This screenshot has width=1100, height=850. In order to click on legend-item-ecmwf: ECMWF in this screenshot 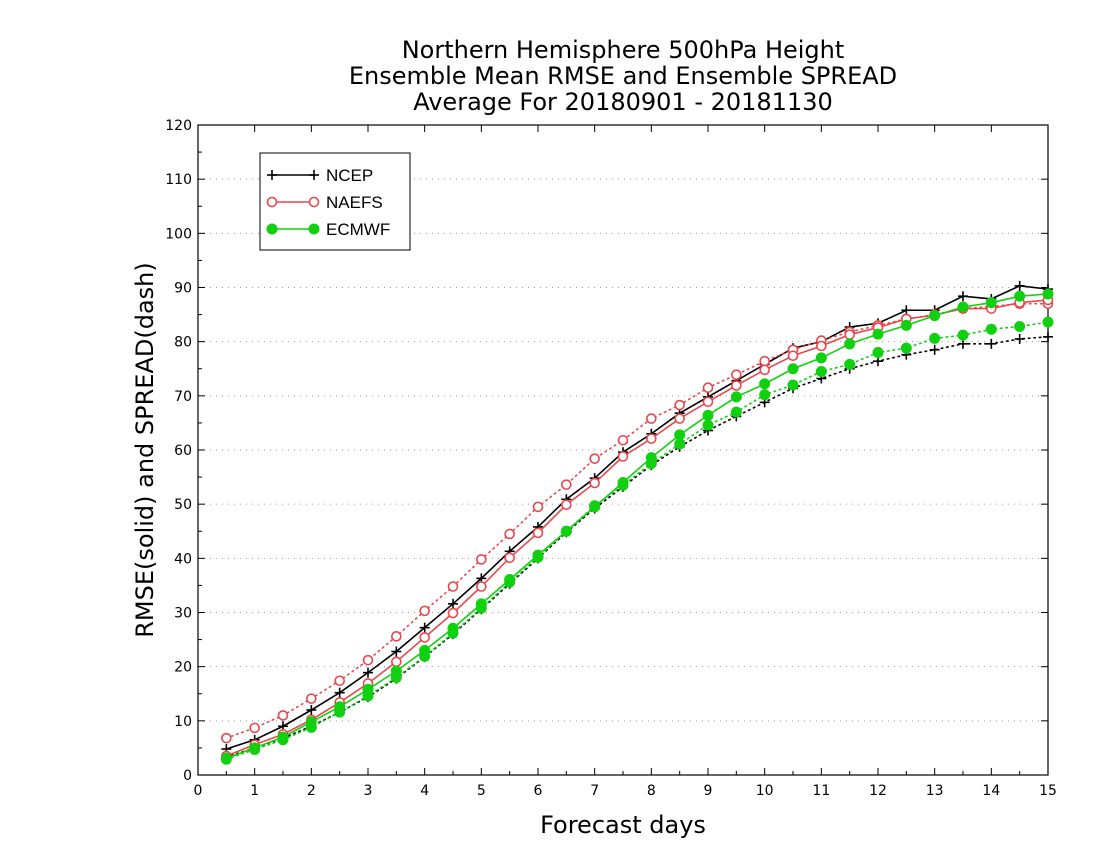, I will do `click(328, 229)`.